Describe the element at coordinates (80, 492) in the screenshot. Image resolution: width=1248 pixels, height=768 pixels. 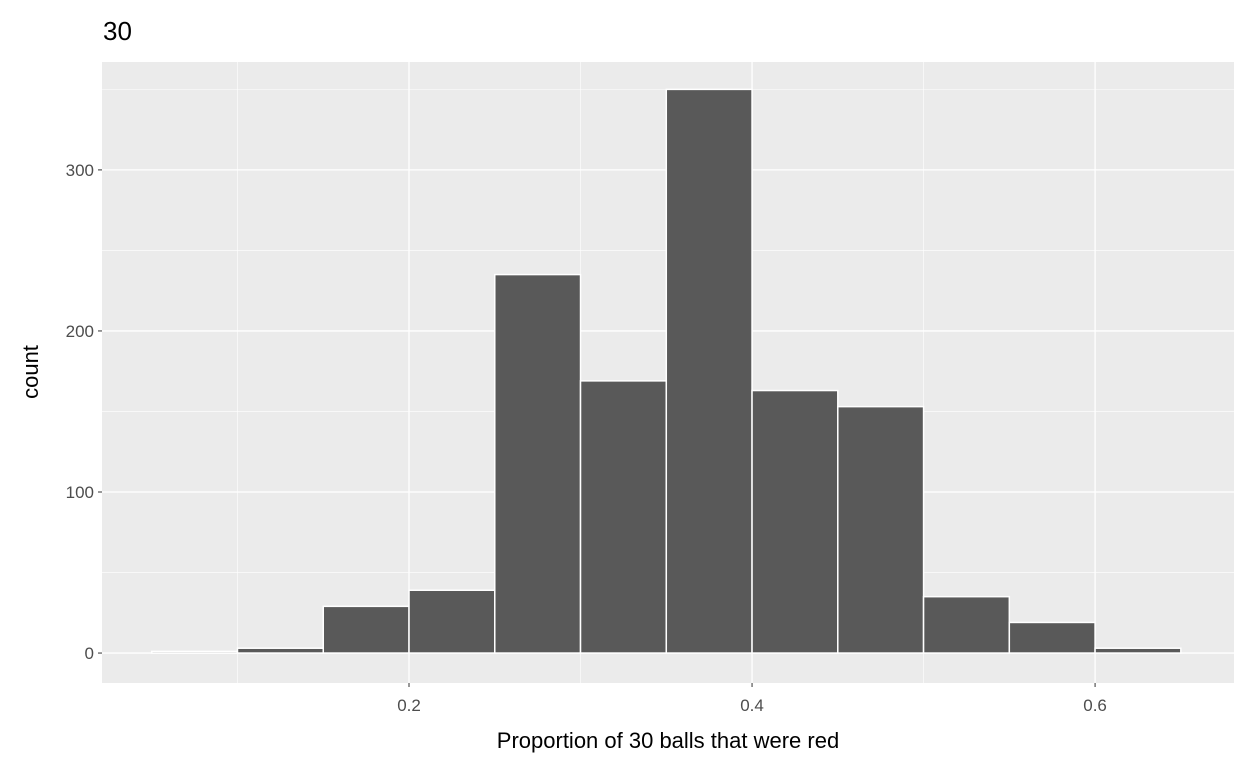
I see `y-tick-label: 100` at that location.